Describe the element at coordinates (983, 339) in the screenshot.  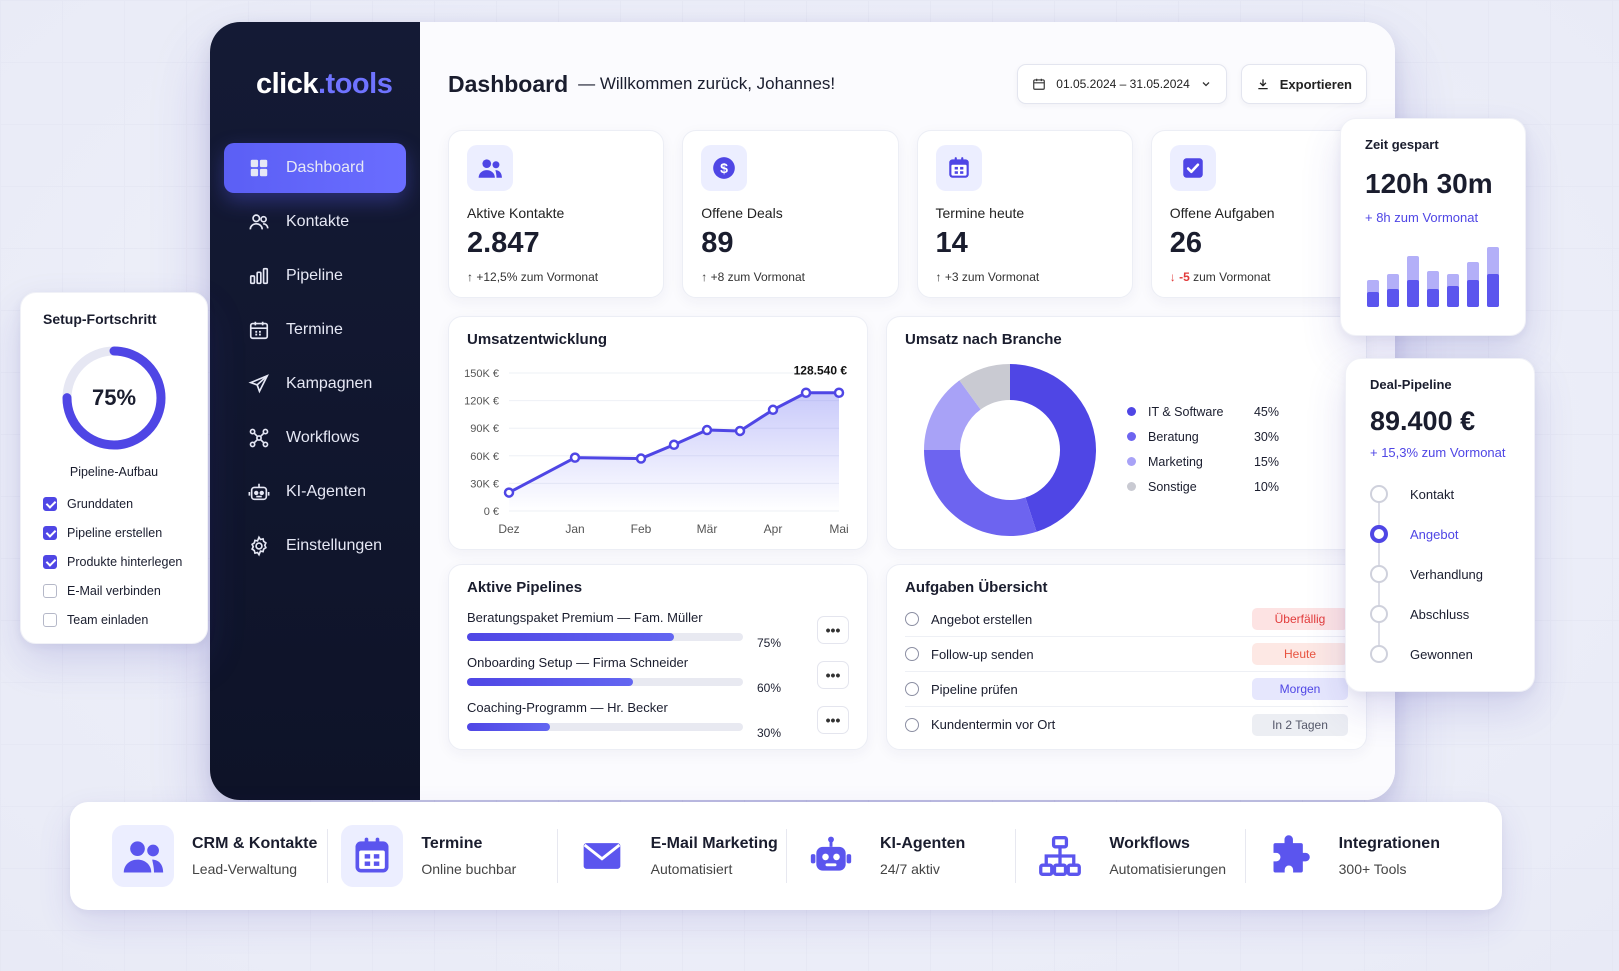
I see `industry-chart-title: Umsatz nach Branche` at that location.